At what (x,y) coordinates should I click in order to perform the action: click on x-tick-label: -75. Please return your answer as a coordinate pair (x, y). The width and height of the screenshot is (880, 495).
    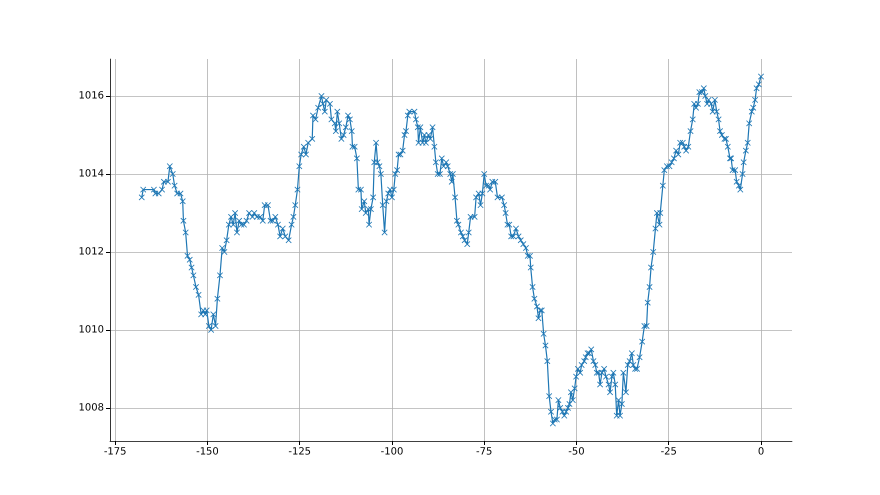
    Looking at the image, I should click on (484, 452).